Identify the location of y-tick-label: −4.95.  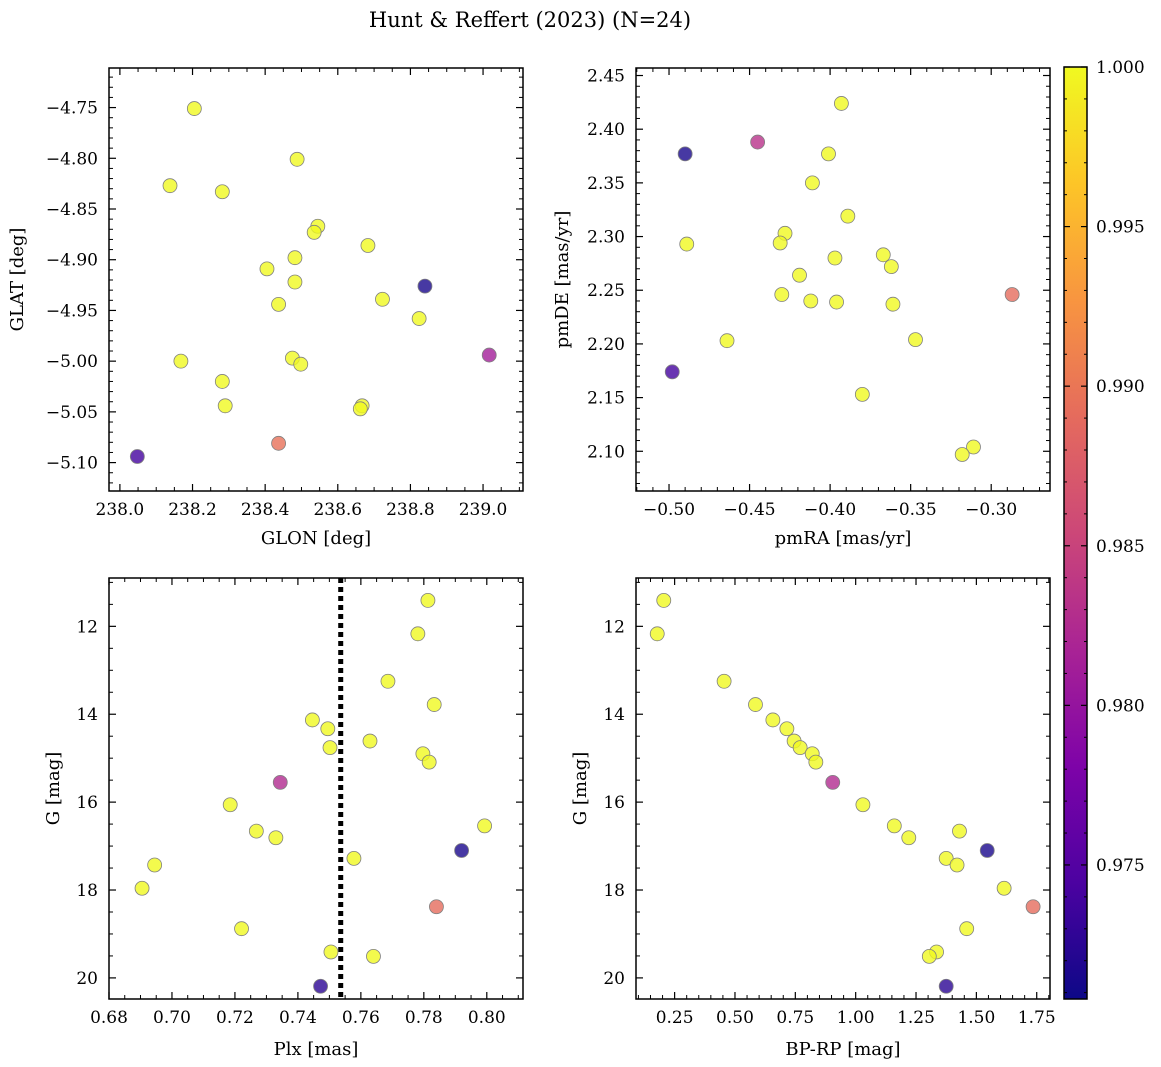
(72, 311).